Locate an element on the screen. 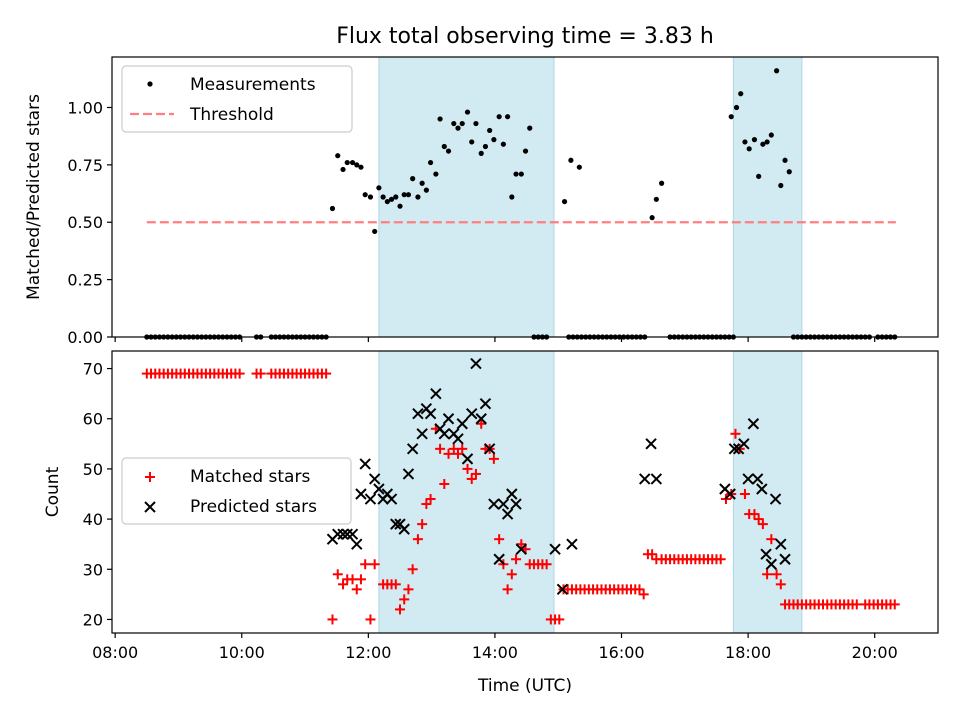  shaded-band is located at coordinates (767, 492).